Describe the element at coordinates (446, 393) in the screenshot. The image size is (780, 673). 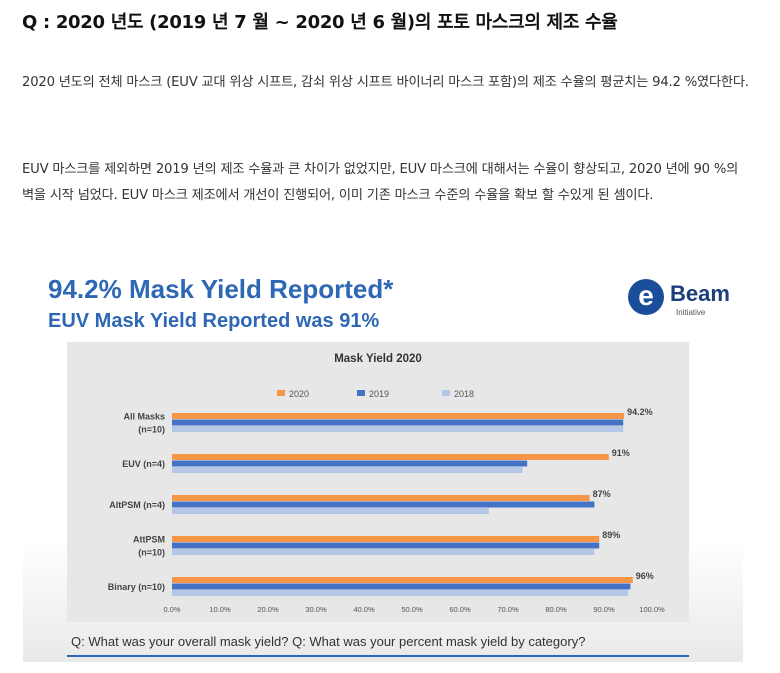
I see `legend-swatch-2018` at that location.